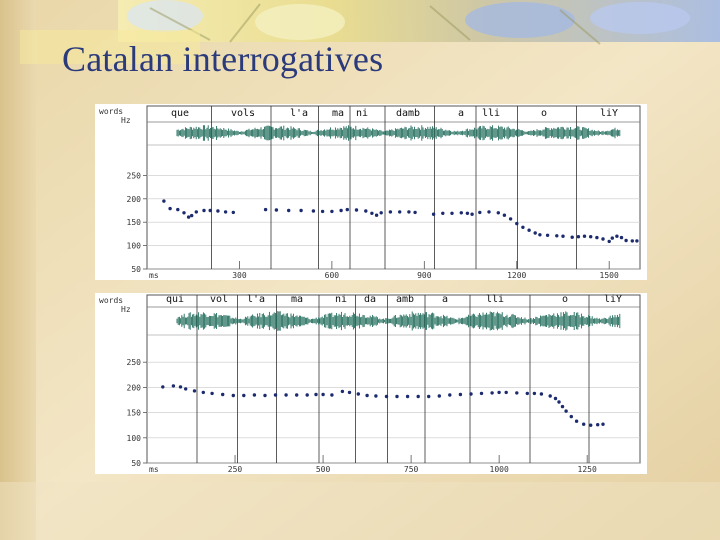  Describe the element at coordinates (587, 469) in the screenshot. I see `x-tick-label: 1250` at that location.